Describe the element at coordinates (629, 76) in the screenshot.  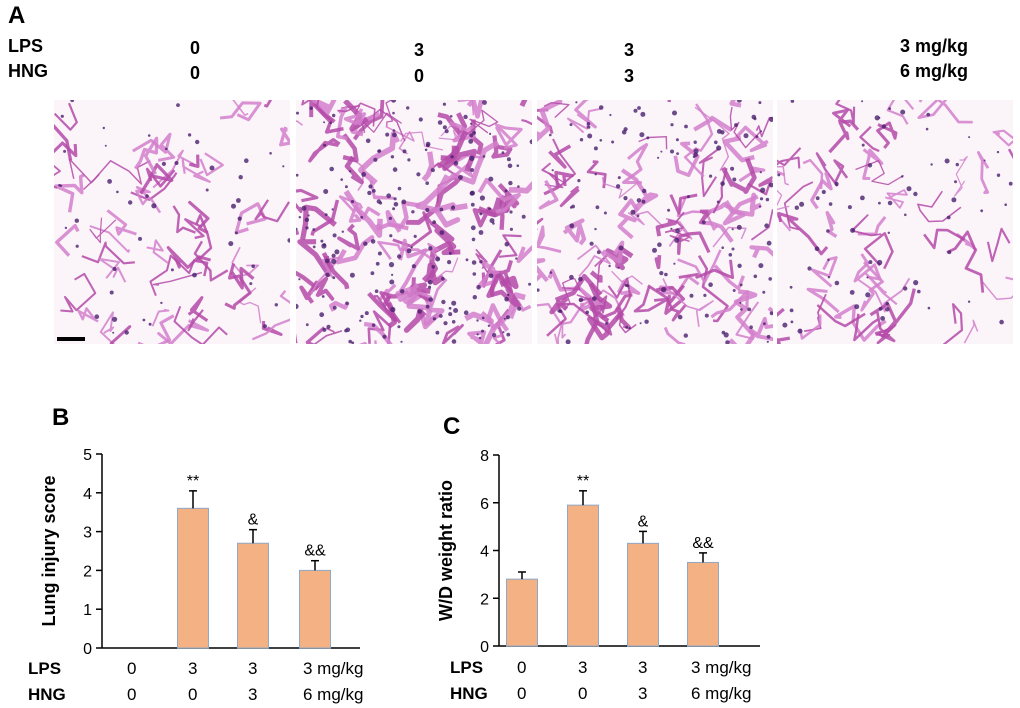
I see `panel-a-hng-value-3: 3` at that location.